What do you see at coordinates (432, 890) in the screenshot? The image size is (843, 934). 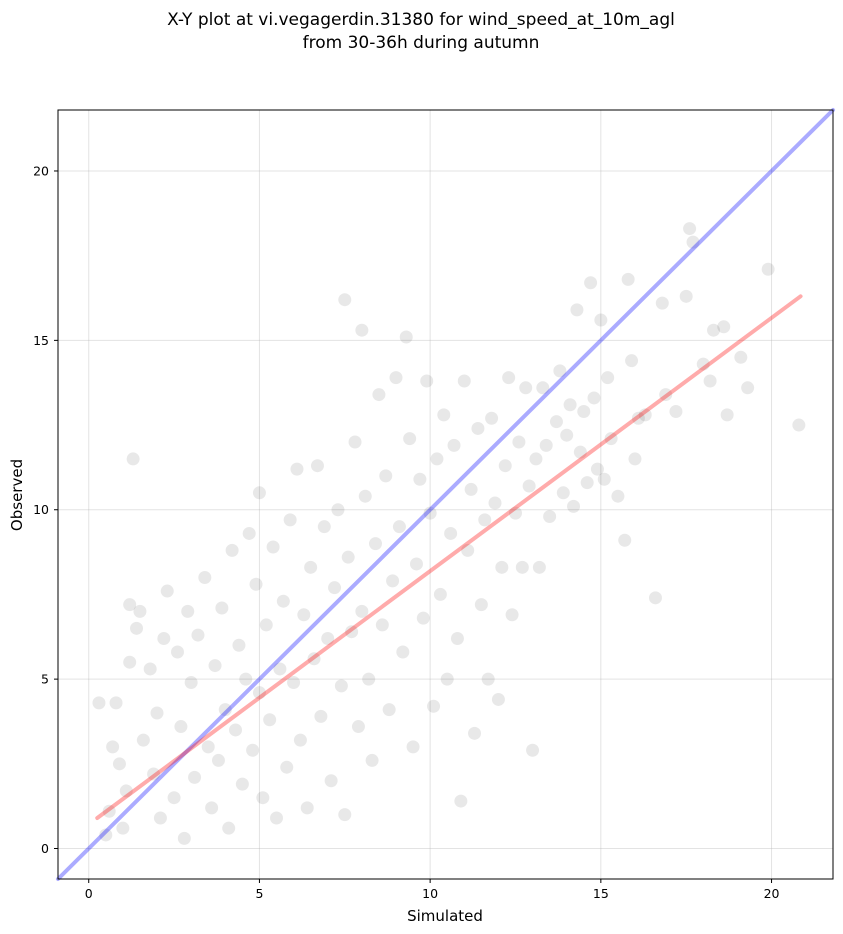 I see `x-axis-ticks: 0 5 10 15 20` at bounding box center [432, 890].